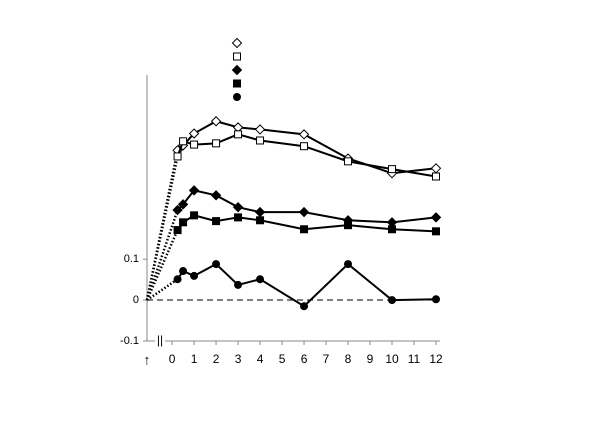 Image resolution: width=590 pixels, height=430 pixels. What do you see at coordinates (216, 359) in the screenshot?
I see `x-tick-label: 2` at bounding box center [216, 359].